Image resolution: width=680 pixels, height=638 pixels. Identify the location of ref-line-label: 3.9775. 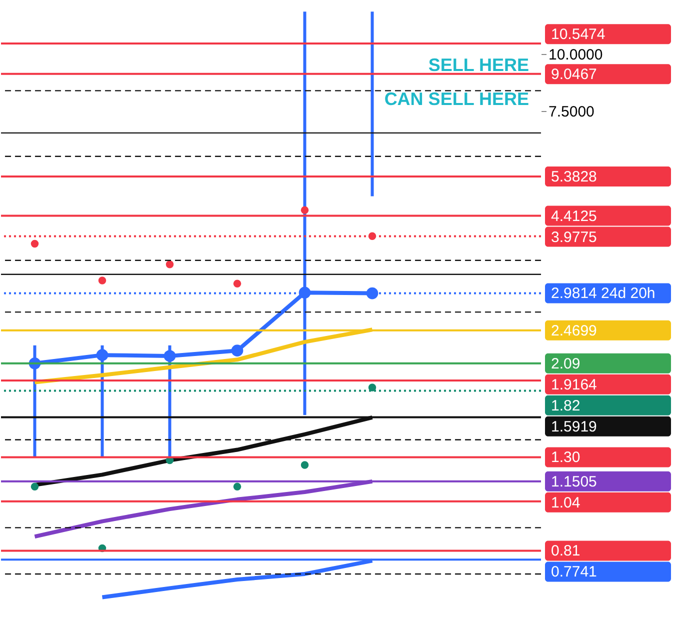
(574, 237).